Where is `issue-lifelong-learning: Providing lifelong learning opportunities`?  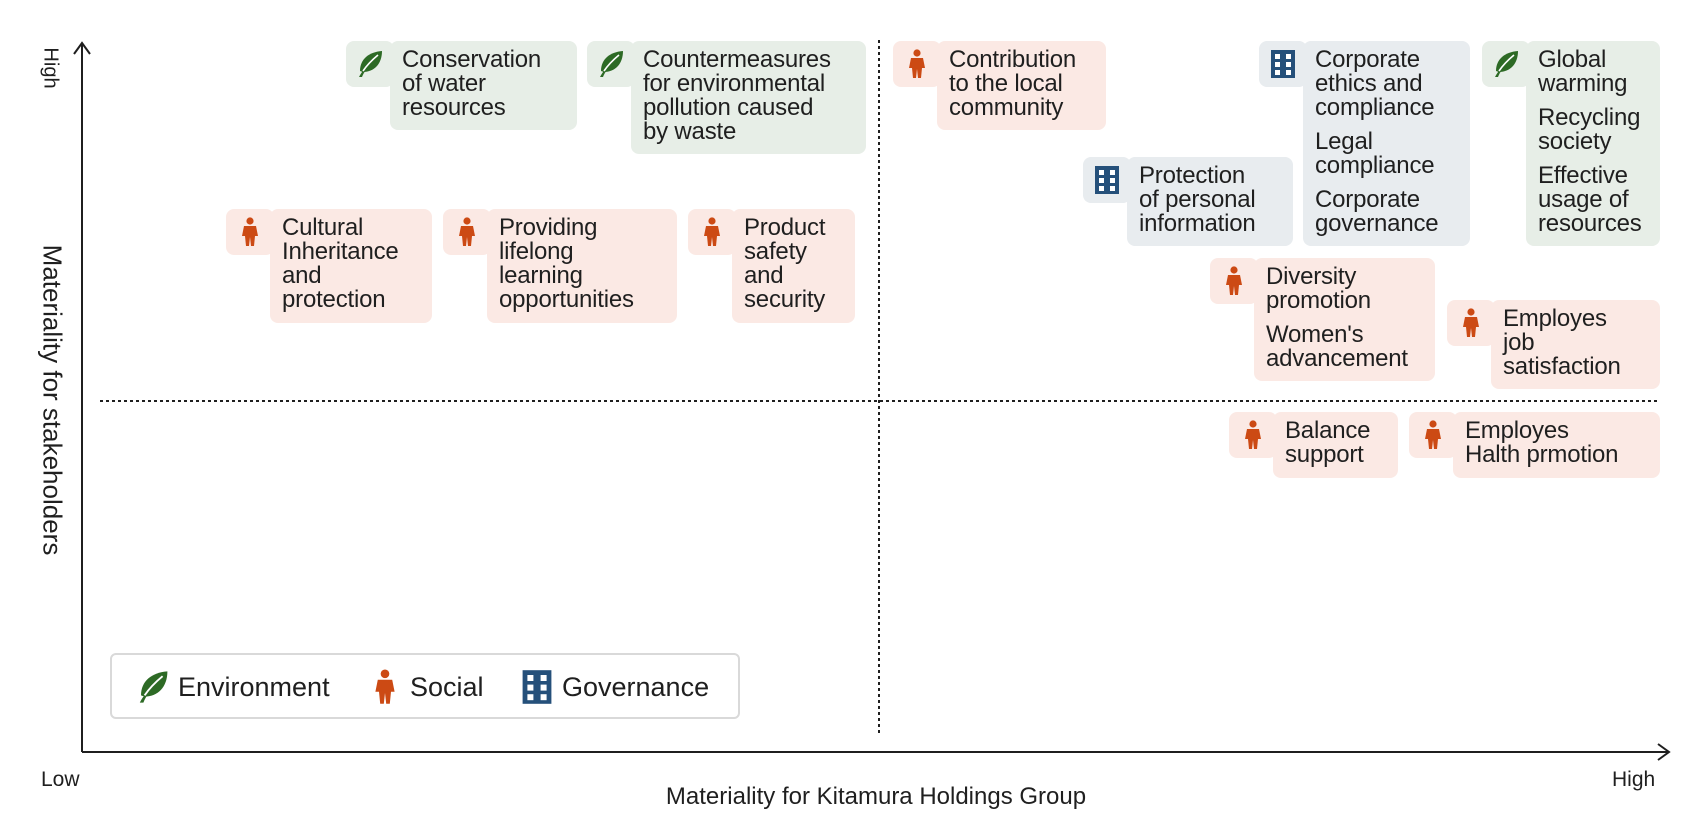
issue-lifelong-learning: Providing lifelong learning opportunities is located at coordinates (560, 266).